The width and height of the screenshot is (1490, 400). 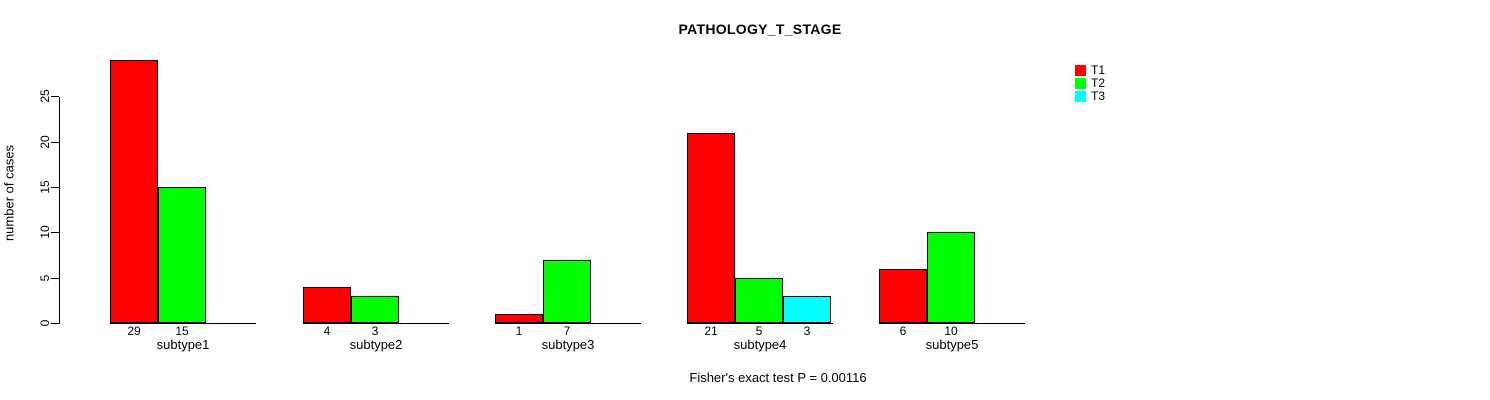 What do you see at coordinates (45, 232) in the screenshot?
I see `y-tick-label: 10` at bounding box center [45, 232].